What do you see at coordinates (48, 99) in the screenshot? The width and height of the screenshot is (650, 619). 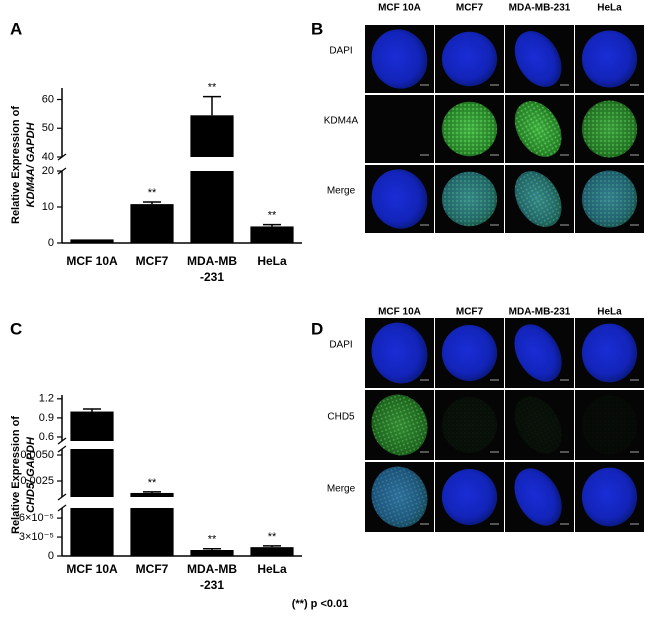 I see `y-tick-label: 60` at bounding box center [48, 99].